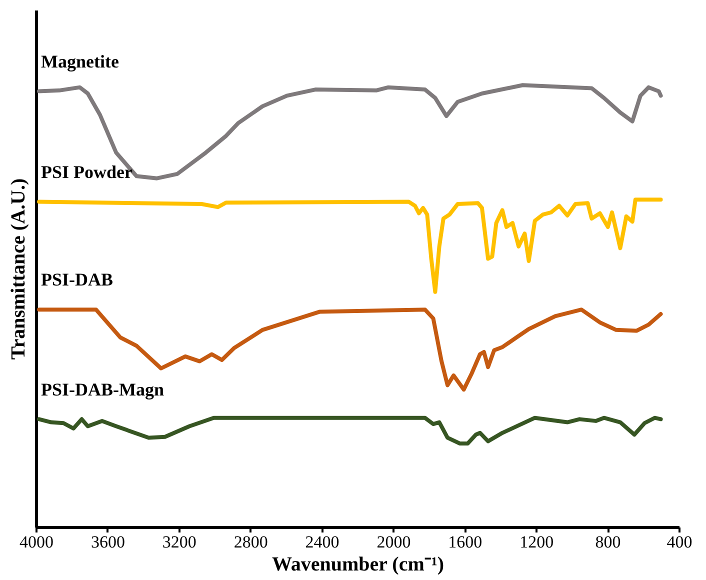 The height and width of the screenshot is (580, 706). I want to click on x-tick-label: 3600, so click(107, 542).